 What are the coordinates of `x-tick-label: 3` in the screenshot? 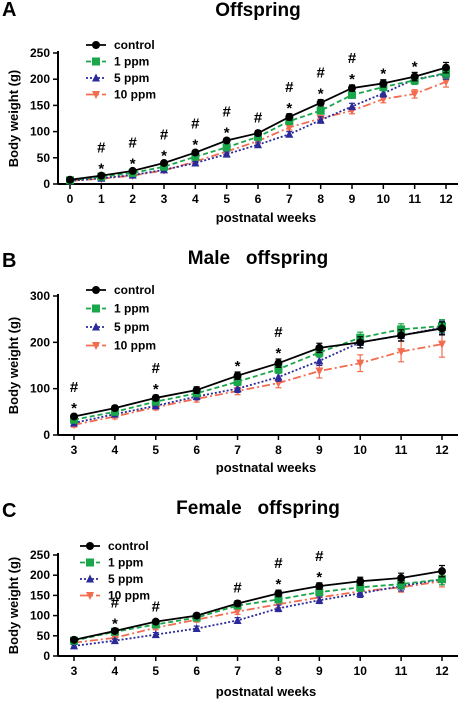 It's located at (74, 671).